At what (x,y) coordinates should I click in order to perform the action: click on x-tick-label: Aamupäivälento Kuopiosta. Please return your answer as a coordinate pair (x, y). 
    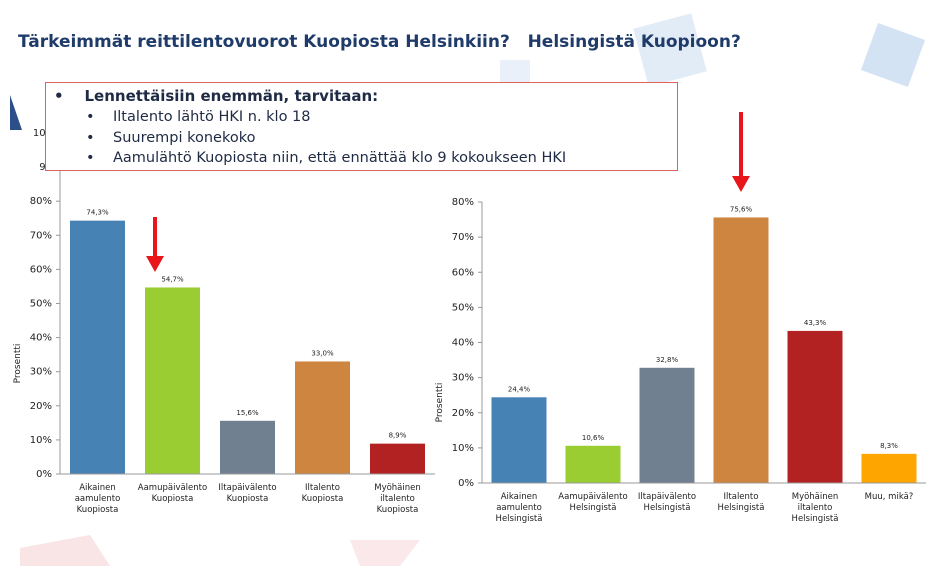
    Looking at the image, I should click on (172, 493).